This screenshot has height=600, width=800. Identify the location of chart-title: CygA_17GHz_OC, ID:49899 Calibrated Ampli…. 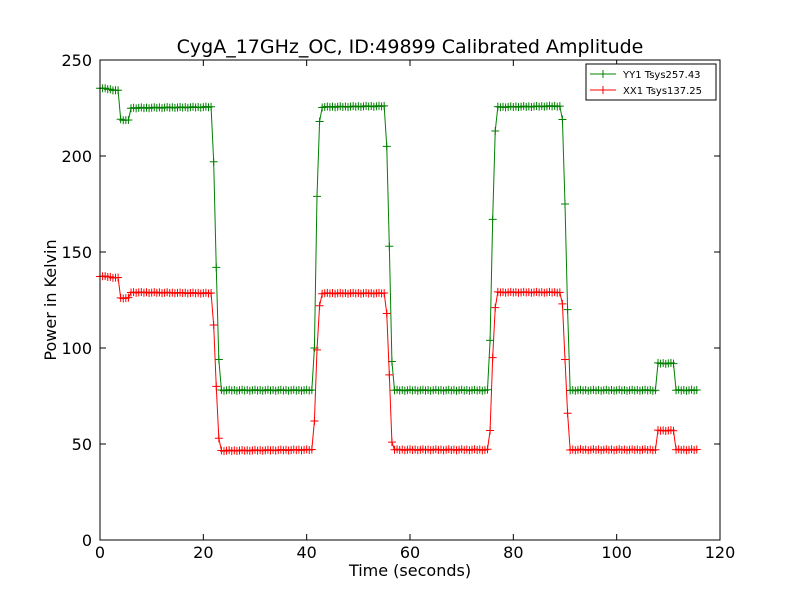
(410, 47).